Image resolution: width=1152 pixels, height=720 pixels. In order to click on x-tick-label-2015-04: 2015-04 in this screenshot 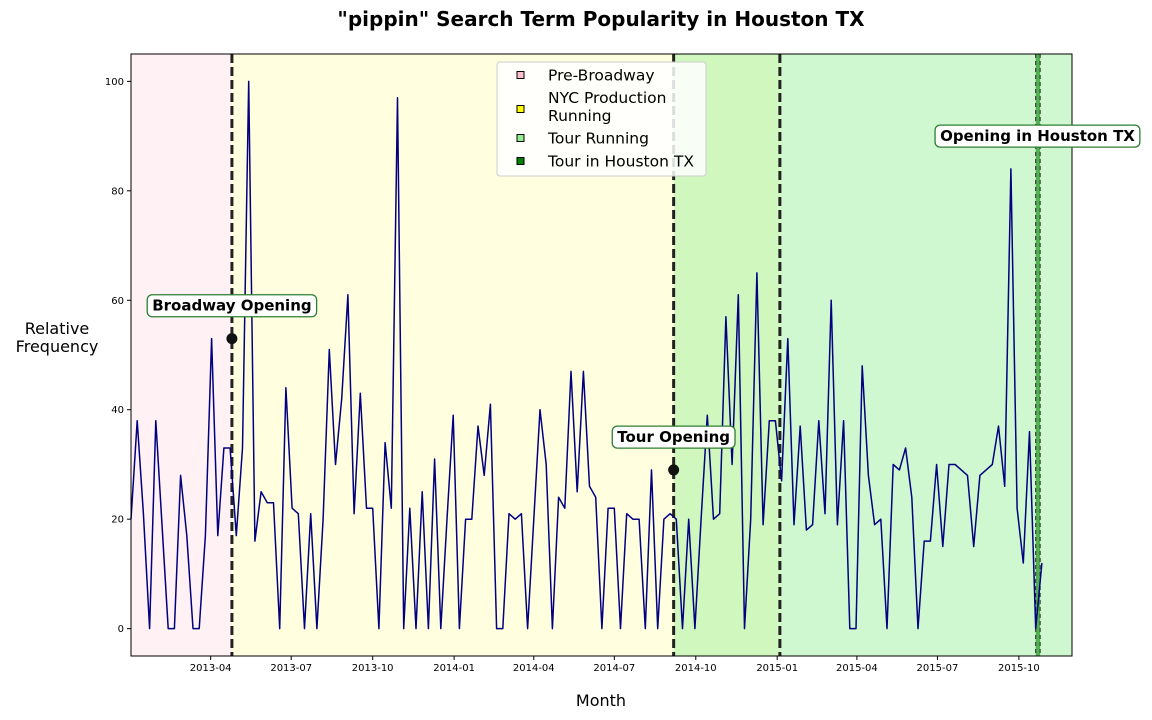, I will do `click(857, 668)`.